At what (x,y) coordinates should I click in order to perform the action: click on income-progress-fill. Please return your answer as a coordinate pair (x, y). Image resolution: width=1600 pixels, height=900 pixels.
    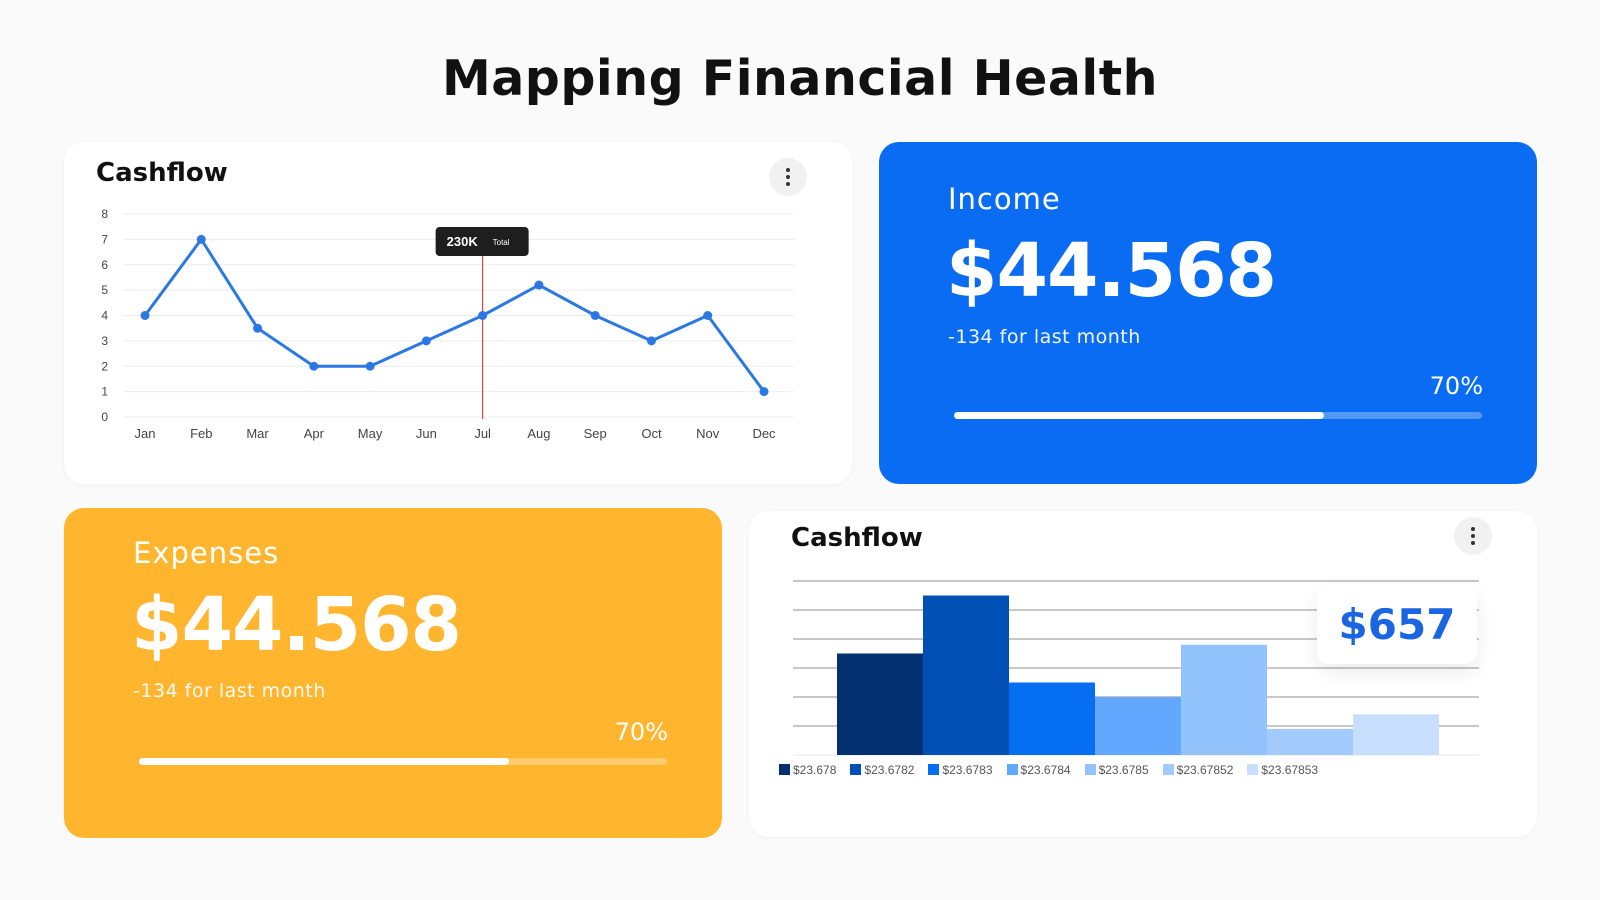
    Looking at the image, I should click on (1139, 415).